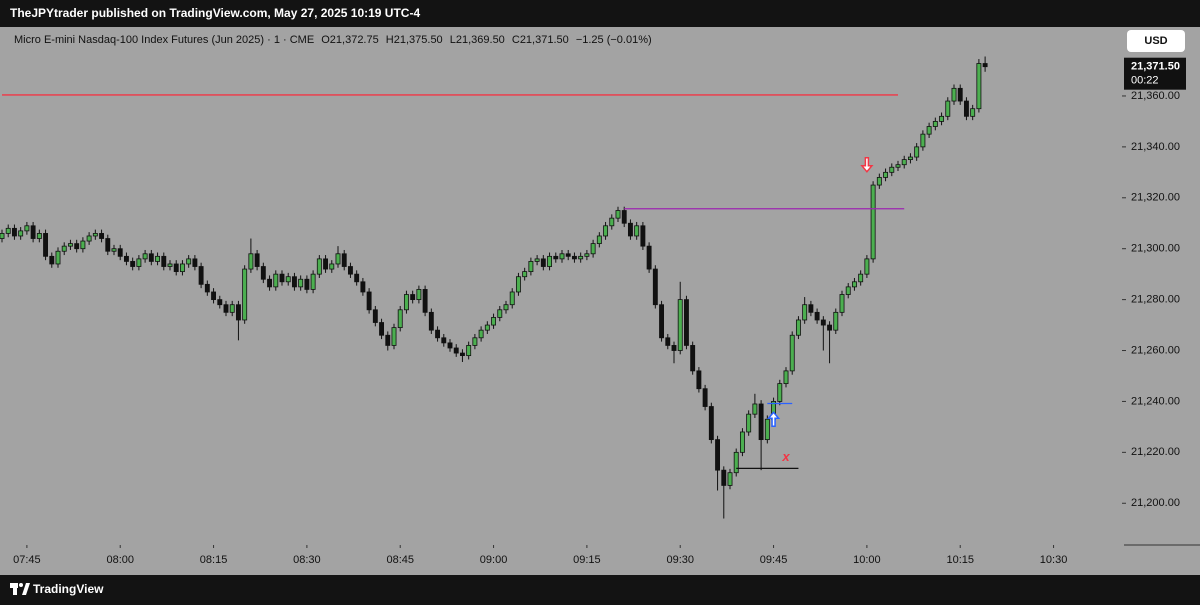 The image size is (1200, 605). What do you see at coordinates (600, 590) in the screenshot?
I see `footer-bar` at bounding box center [600, 590].